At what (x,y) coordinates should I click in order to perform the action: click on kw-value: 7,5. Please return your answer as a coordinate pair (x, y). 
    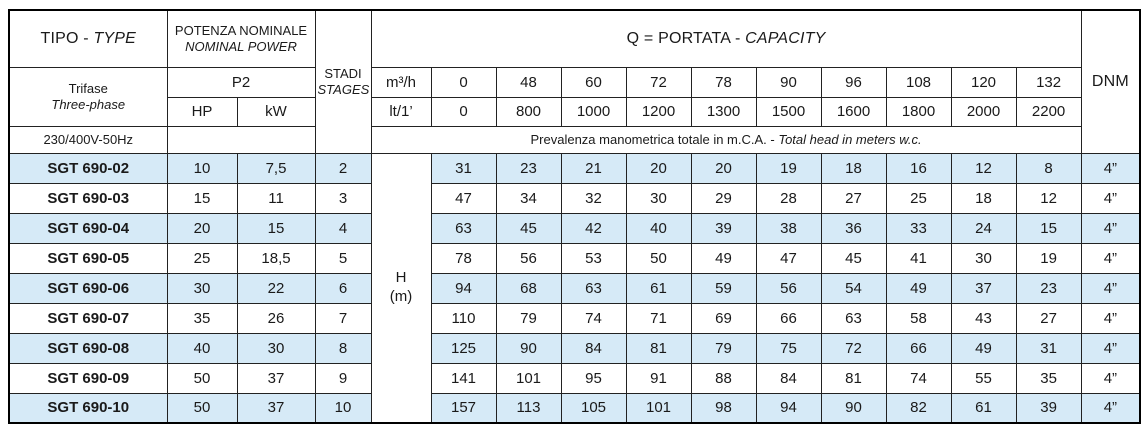
    Looking at the image, I should click on (276, 168).